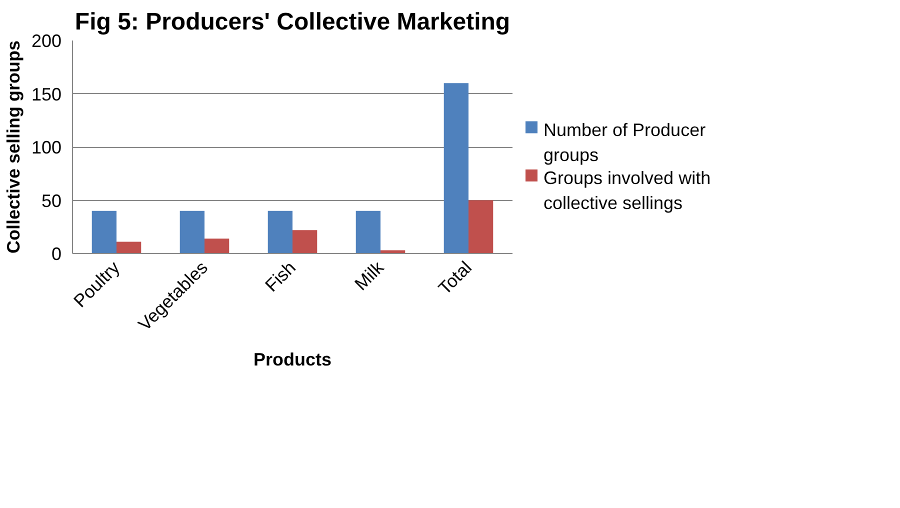 The width and height of the screenshot is (900, 508). What do you see at coordinates (280, 276) in the screenshot?
I see `x-tick-label: Fish` at bounding box center [280, 276].